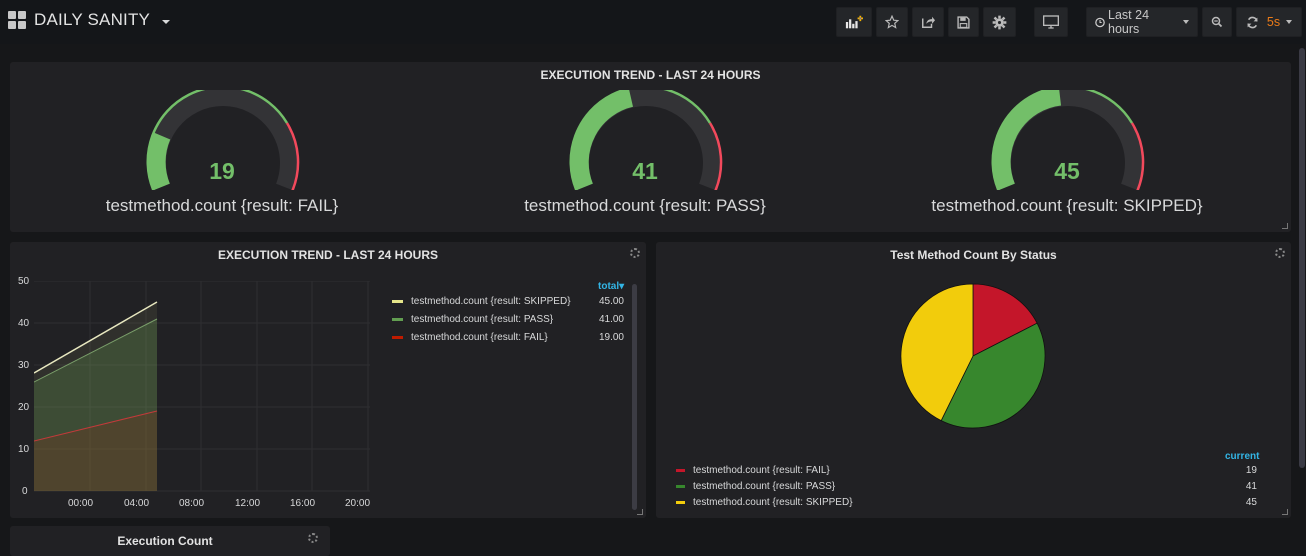  Describe the element at coordinates (1067, 205) in the screenshot. I see `gauge-label: testmethod.count {result: SKIPPED}` at that location.